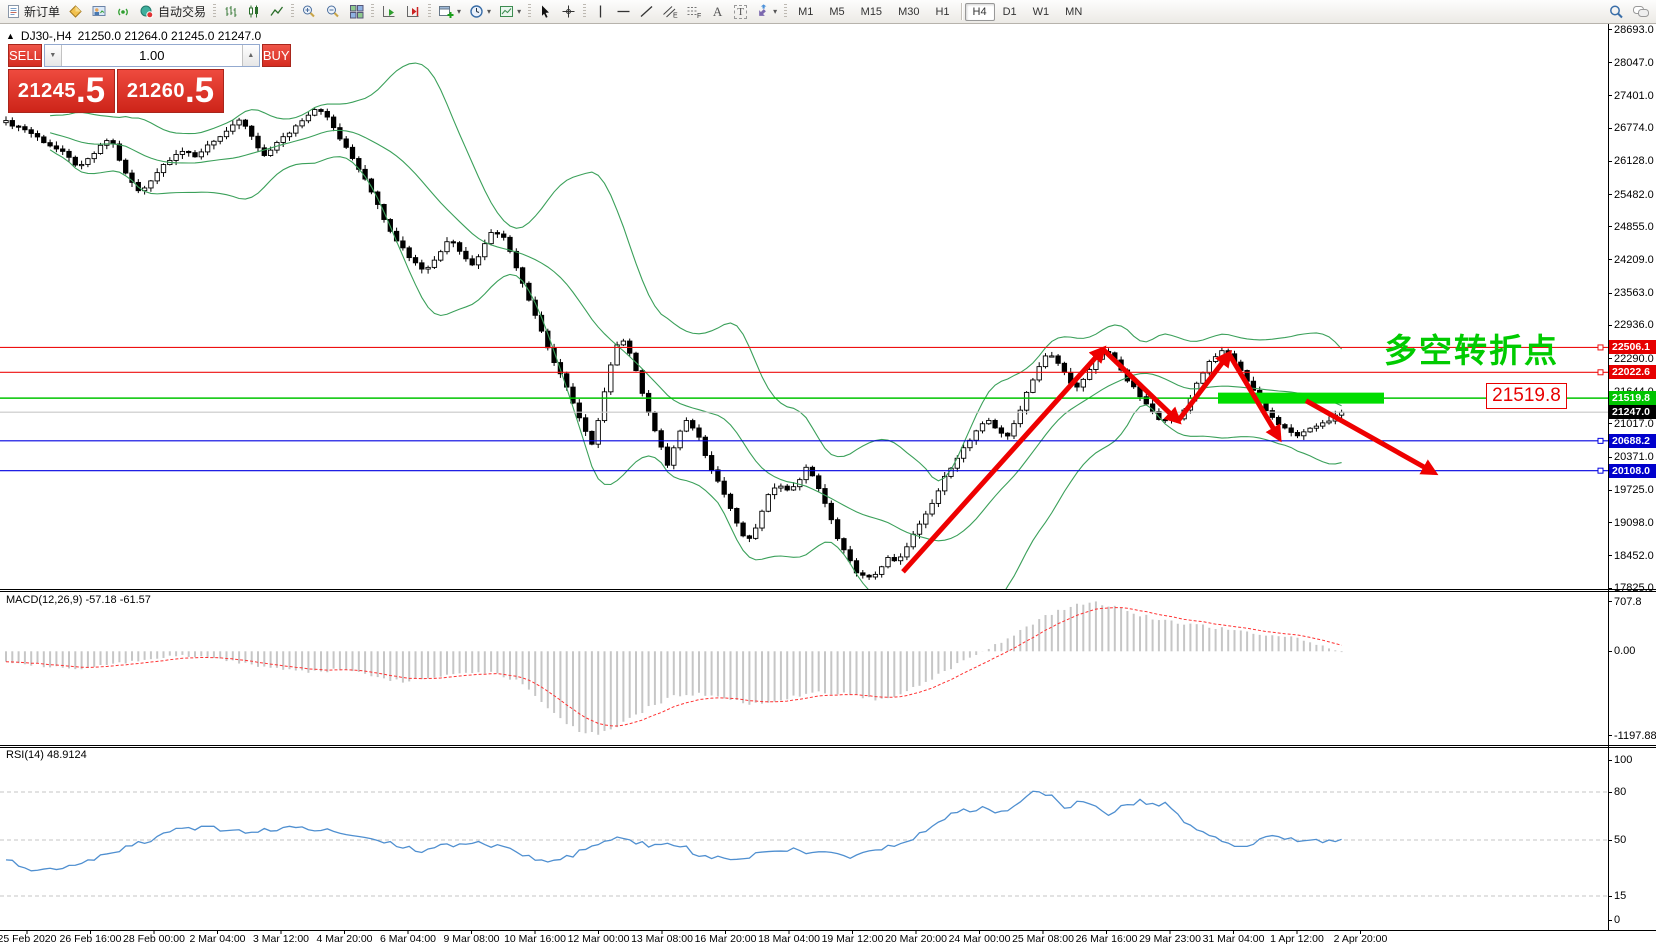 Image resolution: width=1656 pixels, height=945 pixels. Describe the element at coordinates (1301, 398) in the screenshot. I see `support-zone-bar` at that location.